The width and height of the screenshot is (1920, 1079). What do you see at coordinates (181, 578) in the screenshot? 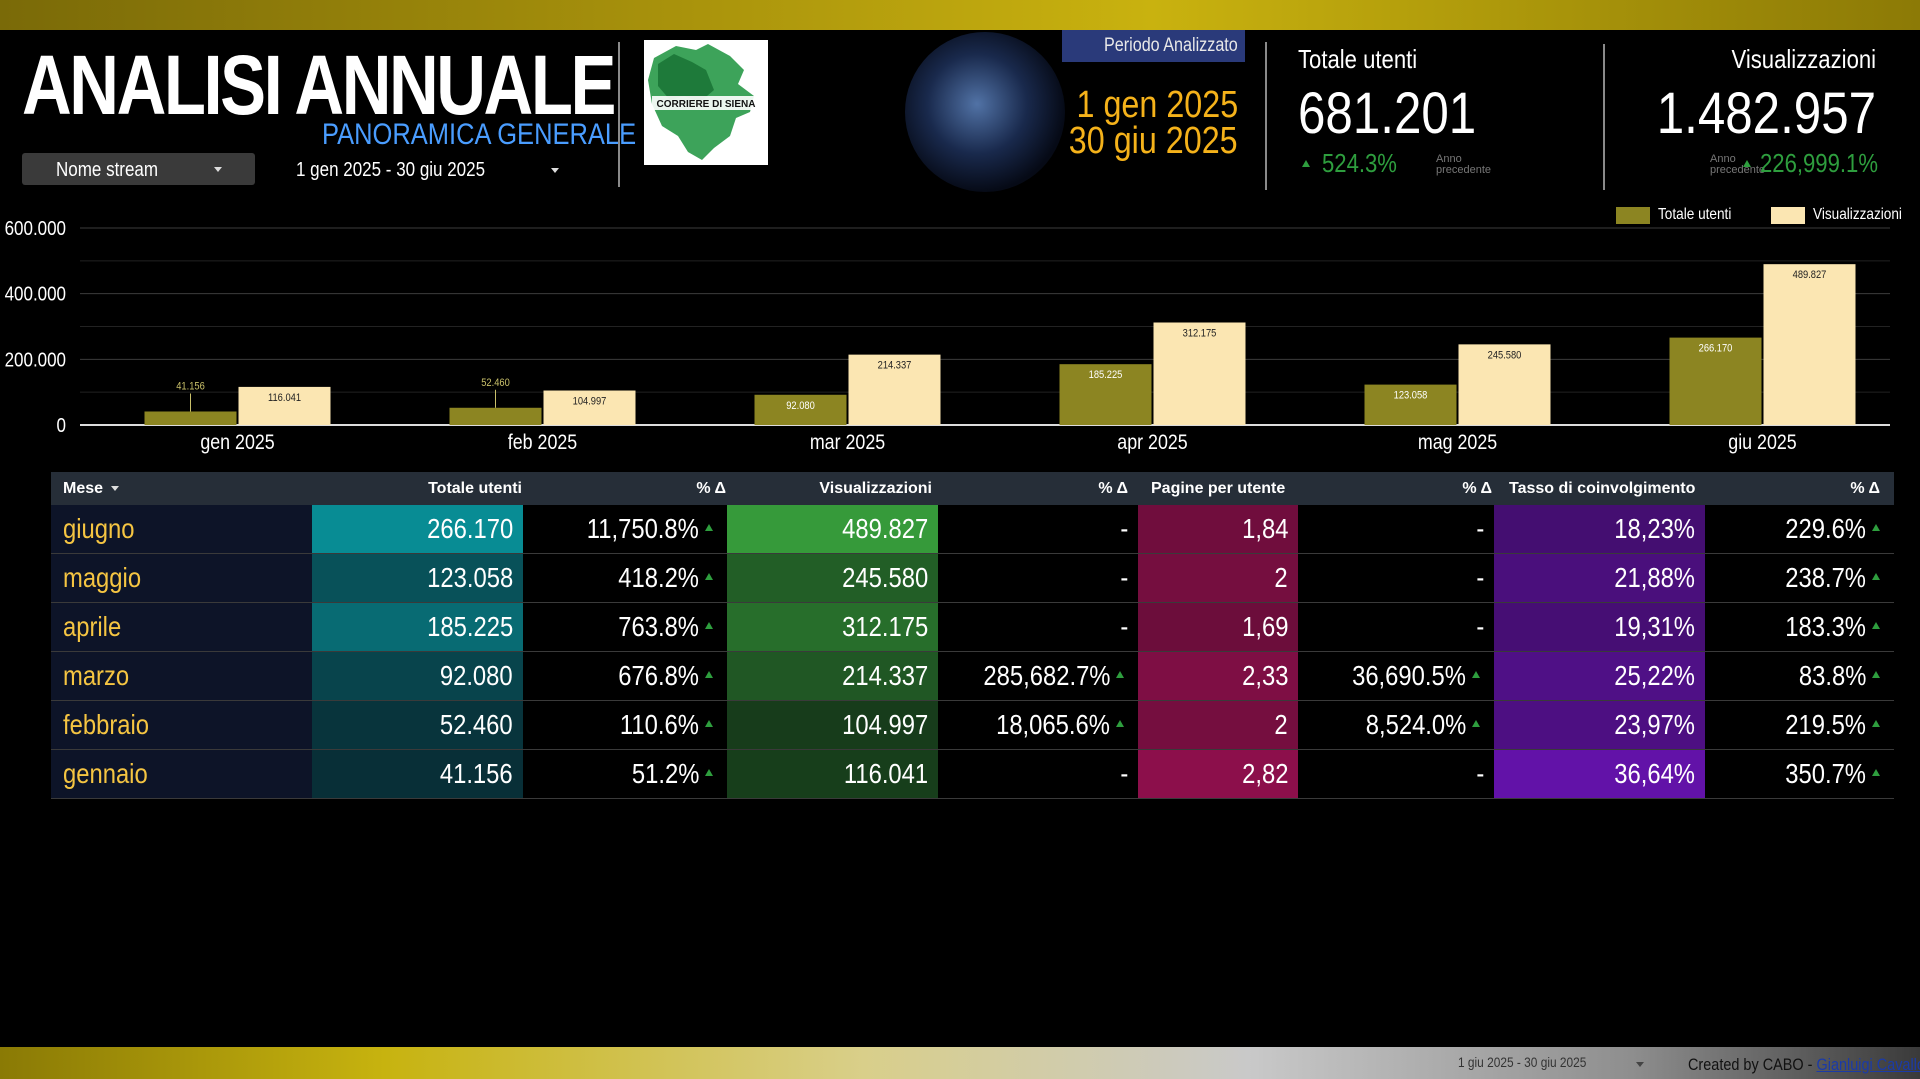
I see `cell-mese: maggio` at bounding box center [181, 578].